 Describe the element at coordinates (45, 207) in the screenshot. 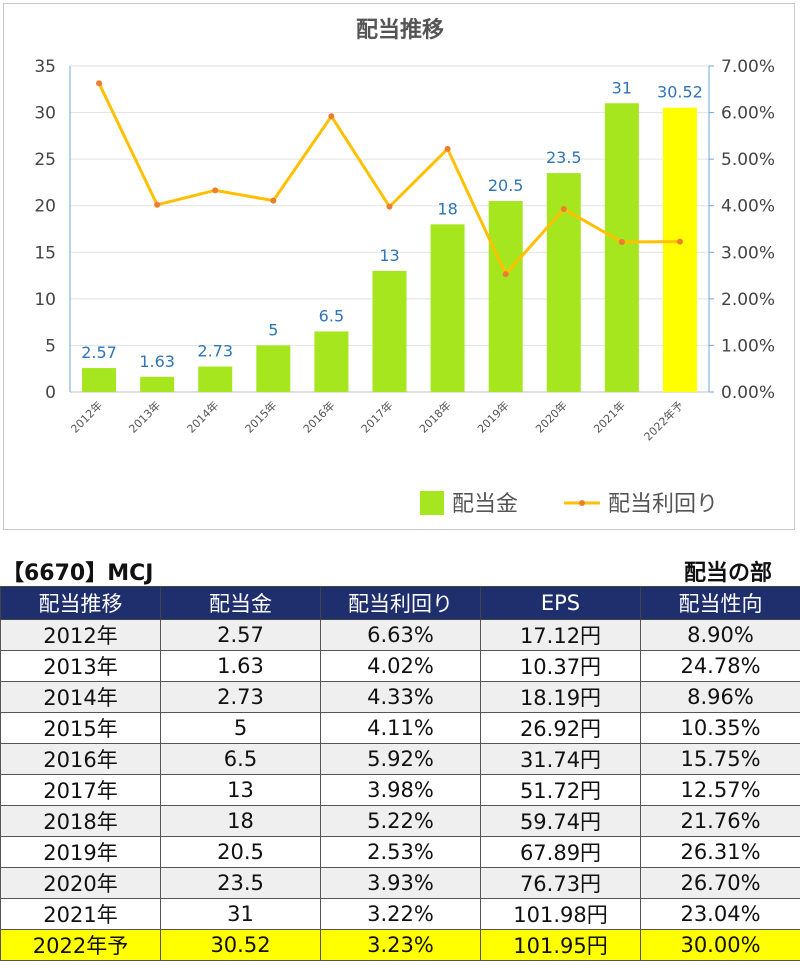

I see `y-left-tick-label: 20` at that location.